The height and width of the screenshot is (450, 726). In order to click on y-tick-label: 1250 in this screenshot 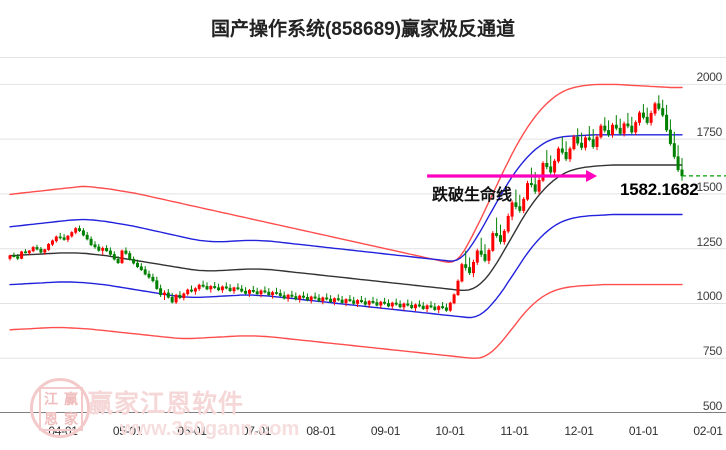, I will do `click(709, 241)`.